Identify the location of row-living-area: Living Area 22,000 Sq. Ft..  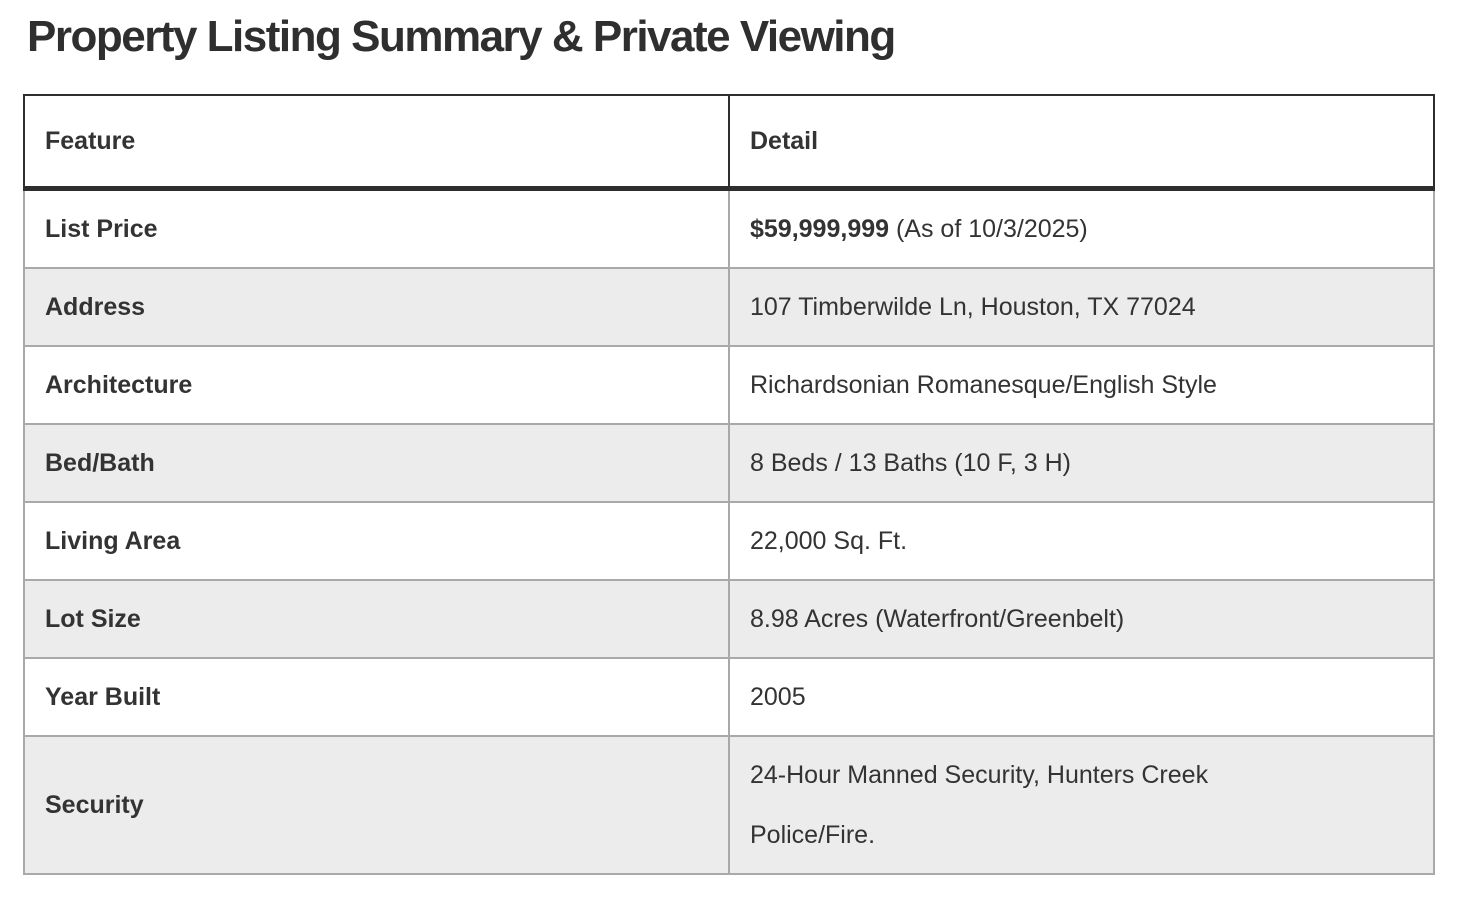
(729, 541).